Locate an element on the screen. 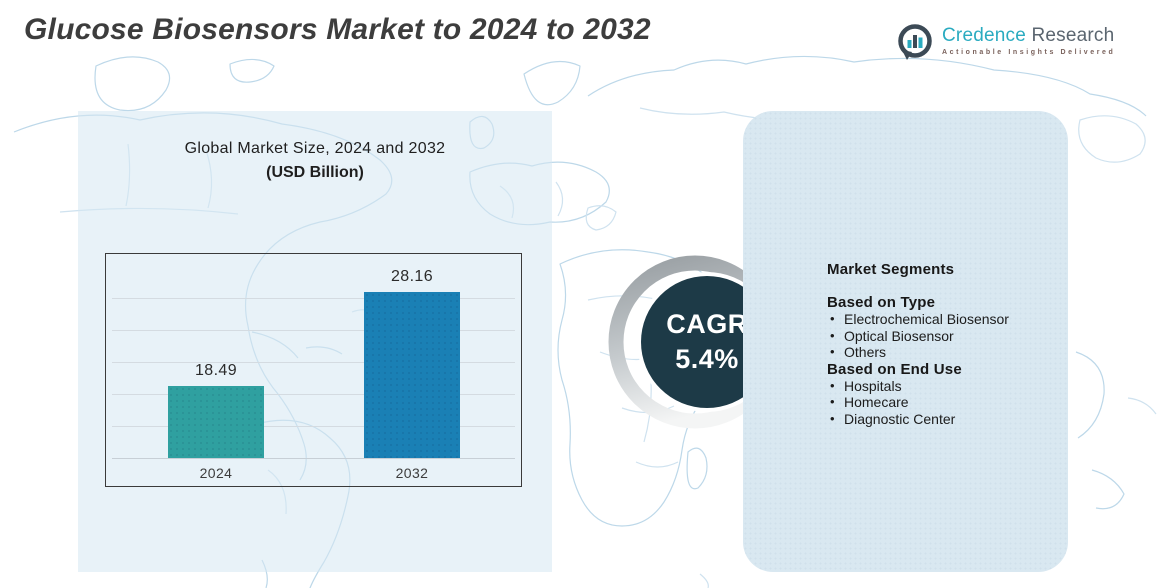 The image size is (1162, 588). cagr-badge: CAGR 5.4% is located at coordinates (707, 342).